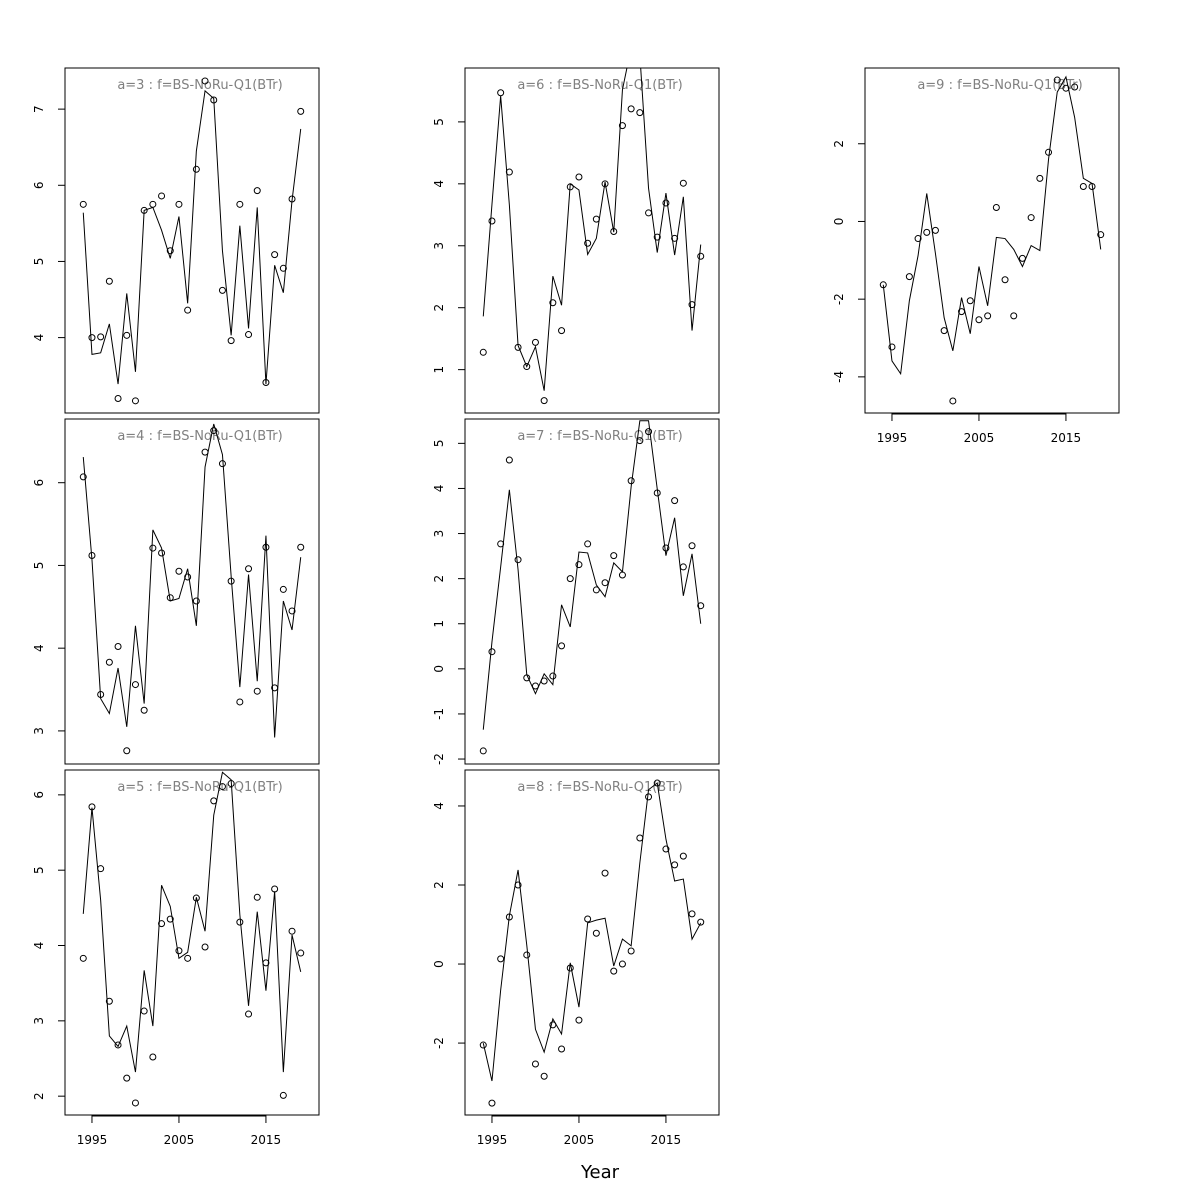  I want to click on y-tick-label: 7, so click(39, 109).